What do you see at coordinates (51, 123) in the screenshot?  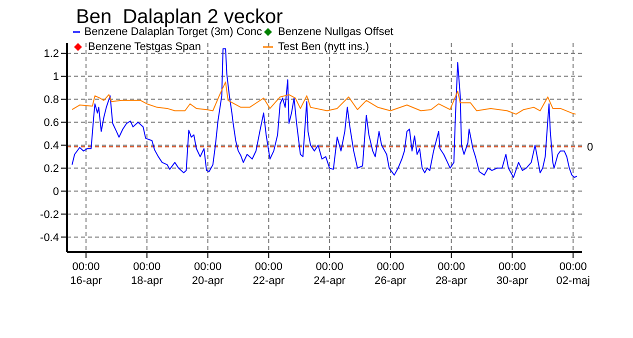 I see `y-tick-label: 0.6` at bounding box center [51, 123].